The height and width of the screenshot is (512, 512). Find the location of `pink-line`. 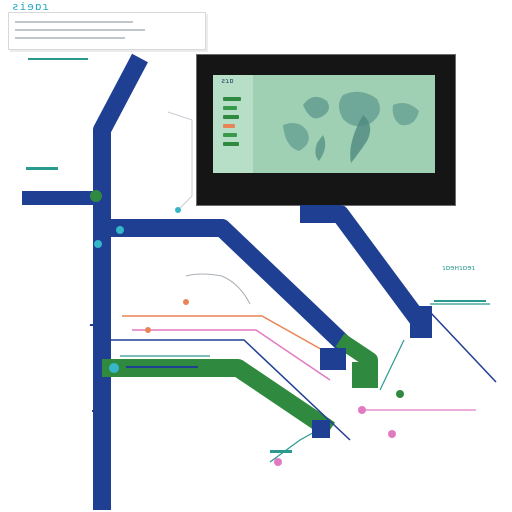

pink-line is located at coordinates (231, 355).